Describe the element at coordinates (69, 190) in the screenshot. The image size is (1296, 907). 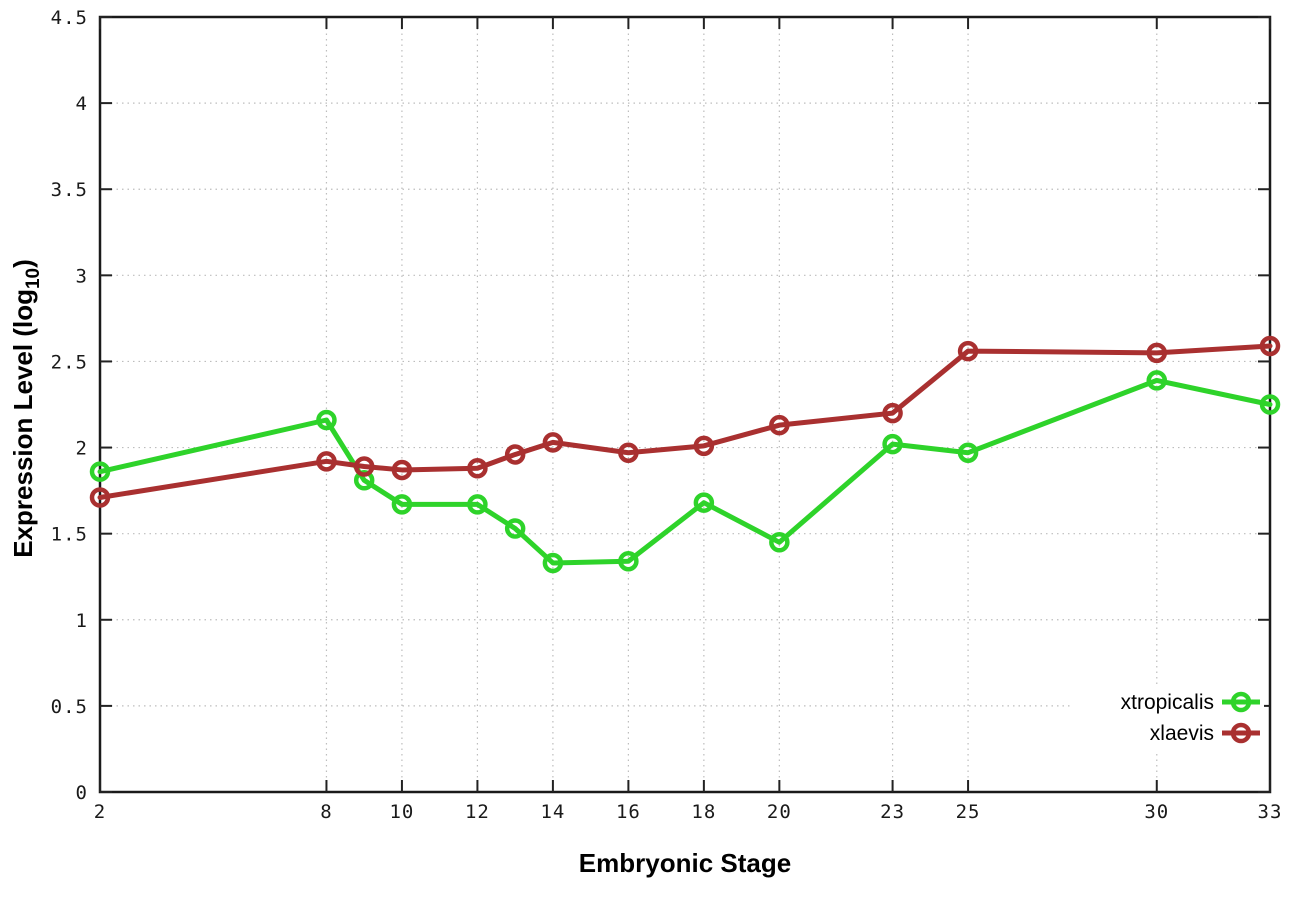
I see `y-tick-label-3.5: 3.5` at that location.